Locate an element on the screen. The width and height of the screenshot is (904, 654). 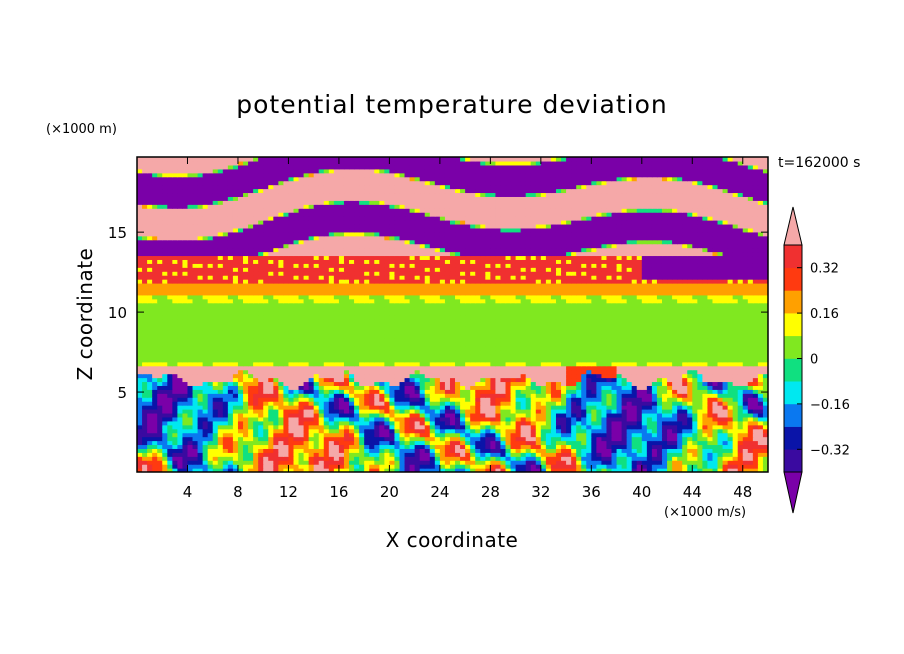
chart-title: potential temperature deviation is located at coordinates (451, 104).